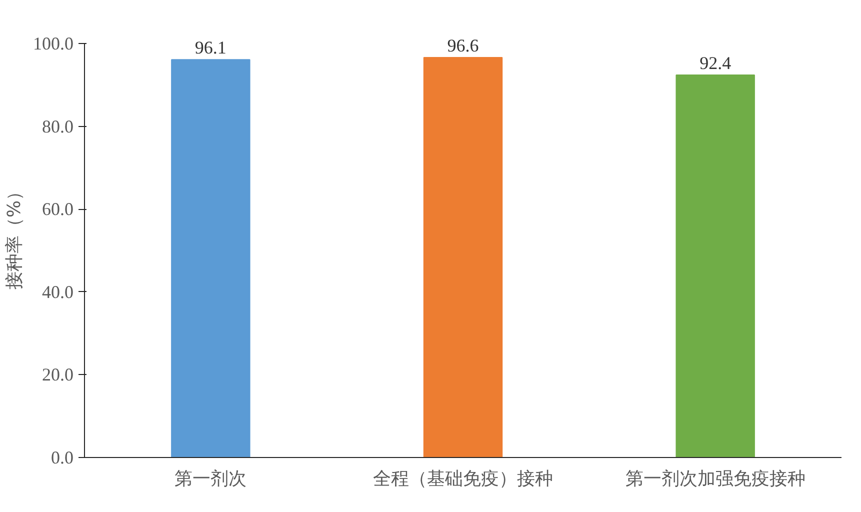 This screenshot has width=861, height=512. I want to click on x-tick-label: 第一剂次, so click(210, 478).